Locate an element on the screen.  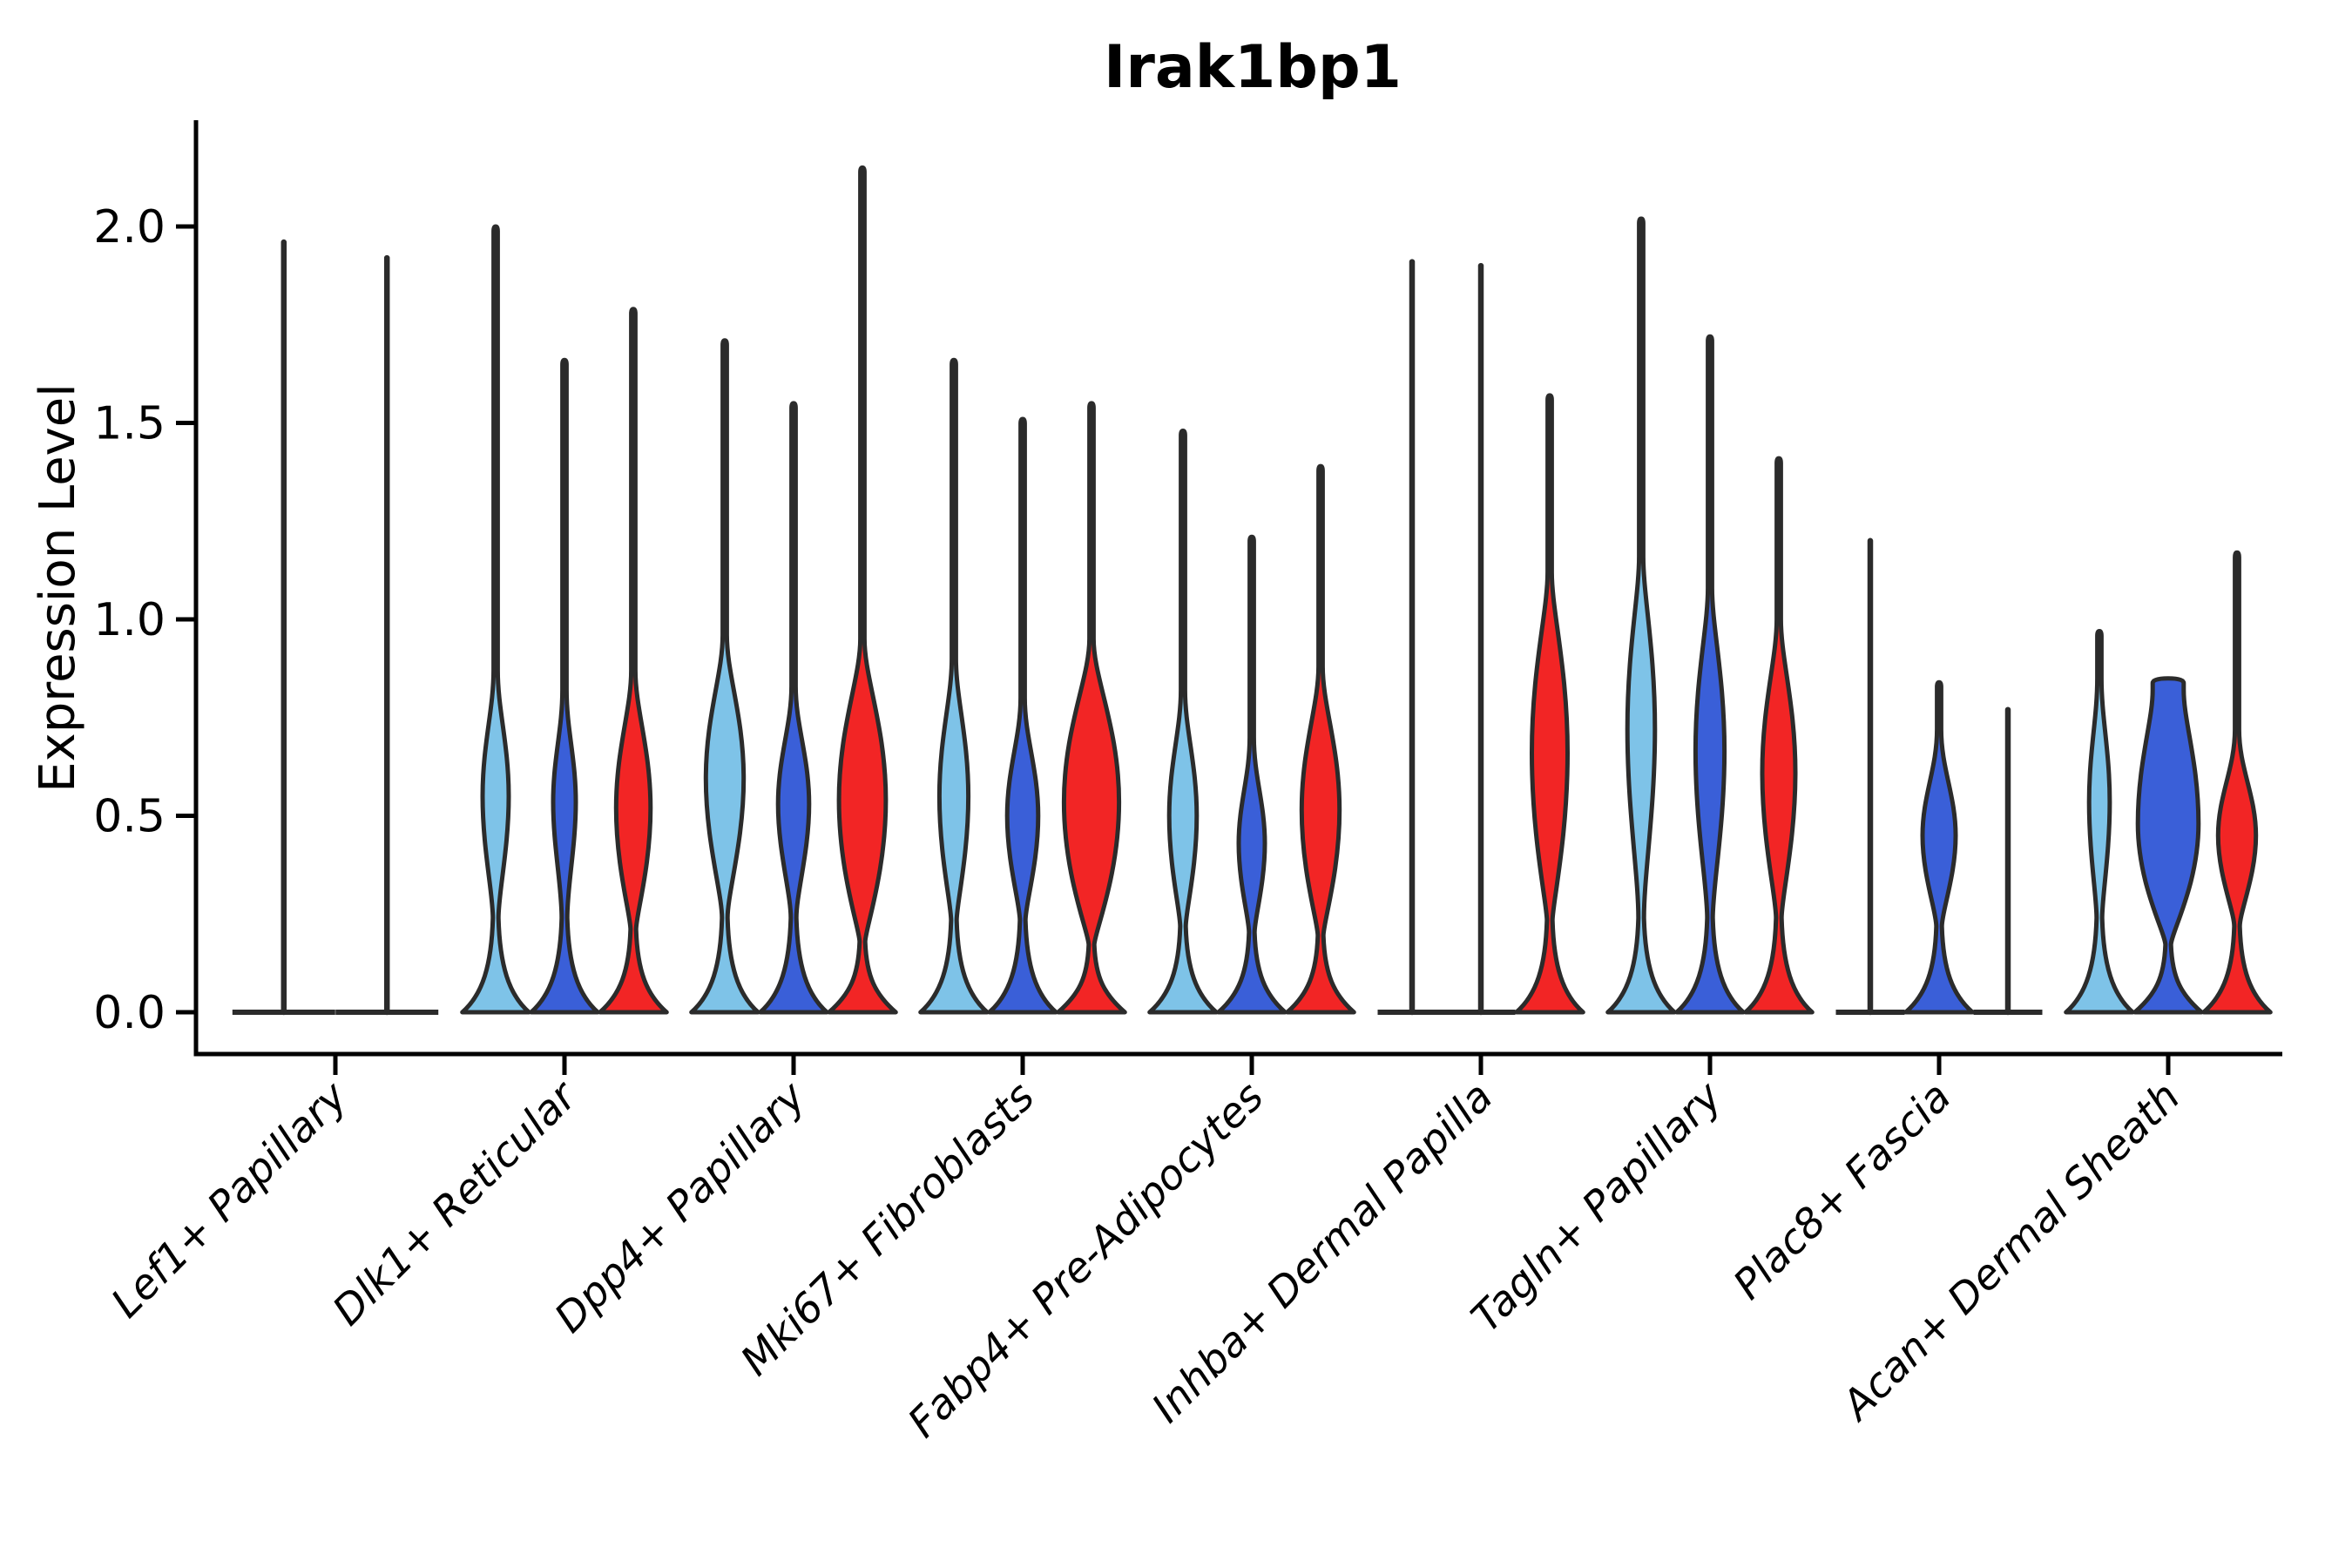
x-tick-label: Tagln+ Papillary is located at coordinates (1598, 1207).